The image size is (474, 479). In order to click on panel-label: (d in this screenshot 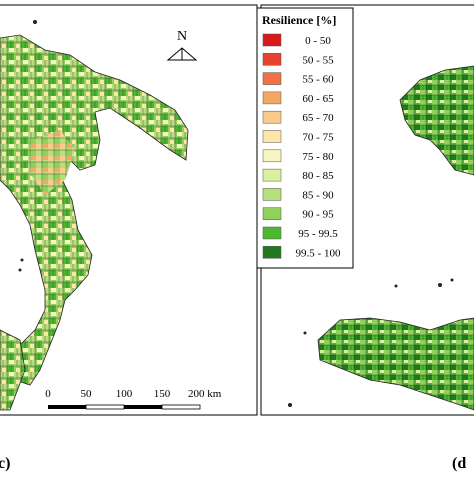, I will do `click(459, 463)`.